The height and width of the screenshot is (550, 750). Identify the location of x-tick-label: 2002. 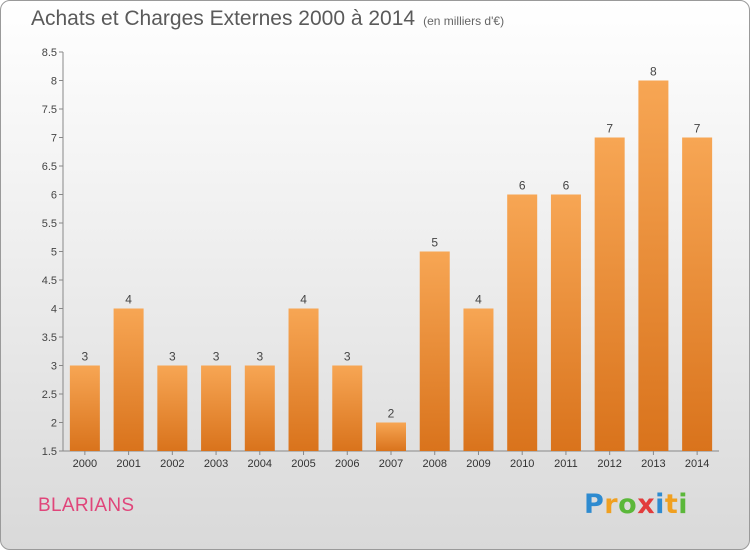
(172, 464).